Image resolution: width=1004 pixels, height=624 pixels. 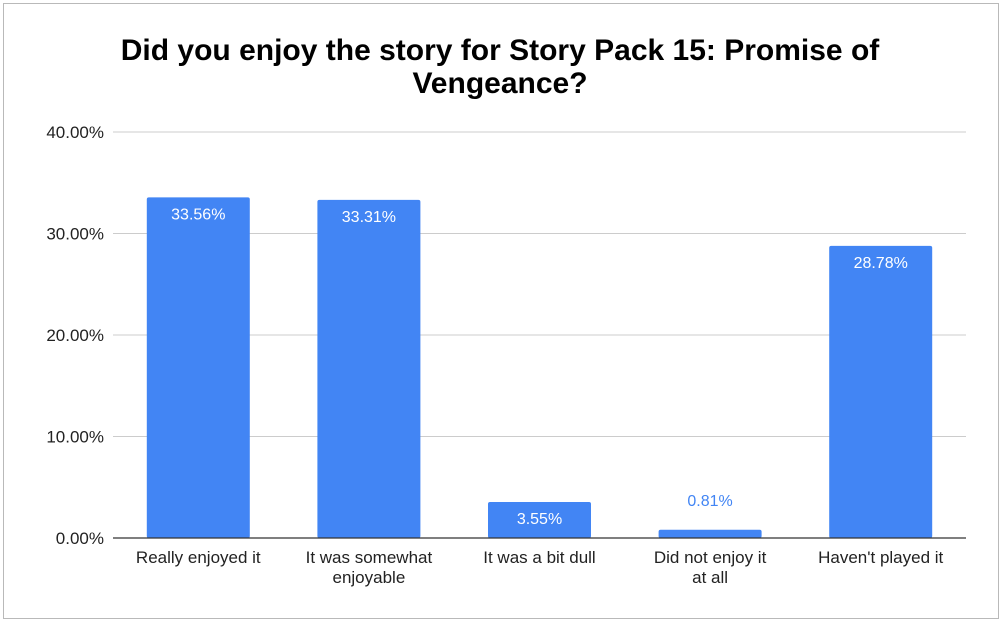 What do you see at coordinates (710, 577) in the screenshot?
I see `x-tick-label: at all` at bounding box center [710, 577].